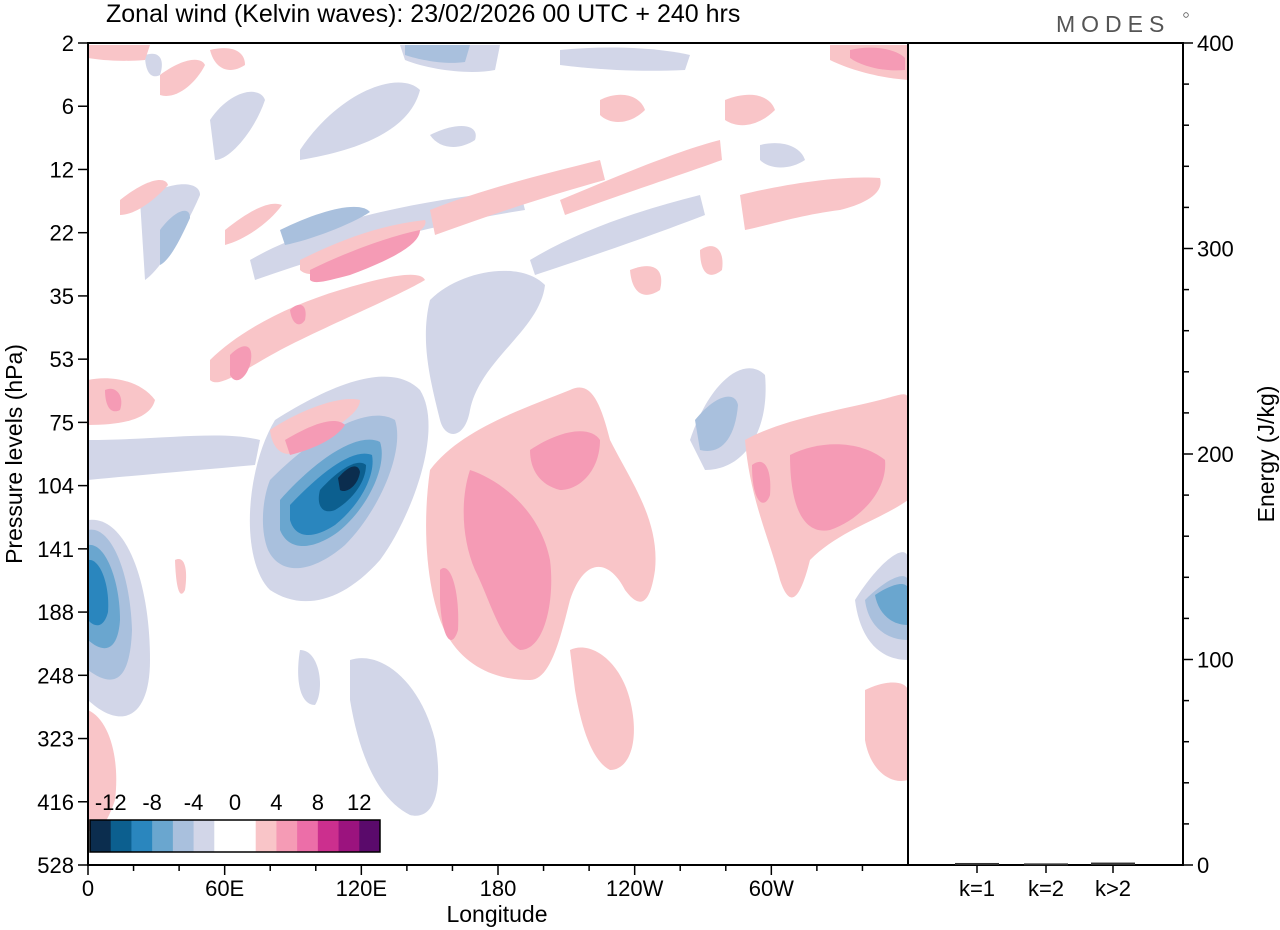  I want to click on y-axis-ticks: 2 6 12 22 35 53 75 104 141 188 248 323 416 528, so click(62, 454).